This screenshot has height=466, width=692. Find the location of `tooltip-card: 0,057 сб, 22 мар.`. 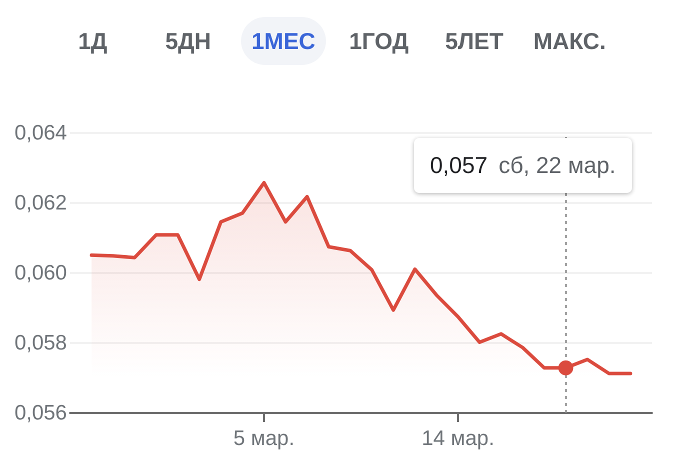

tooltip-card: 0,057 сб, 22 мар. is located at coordinates (523, 165).